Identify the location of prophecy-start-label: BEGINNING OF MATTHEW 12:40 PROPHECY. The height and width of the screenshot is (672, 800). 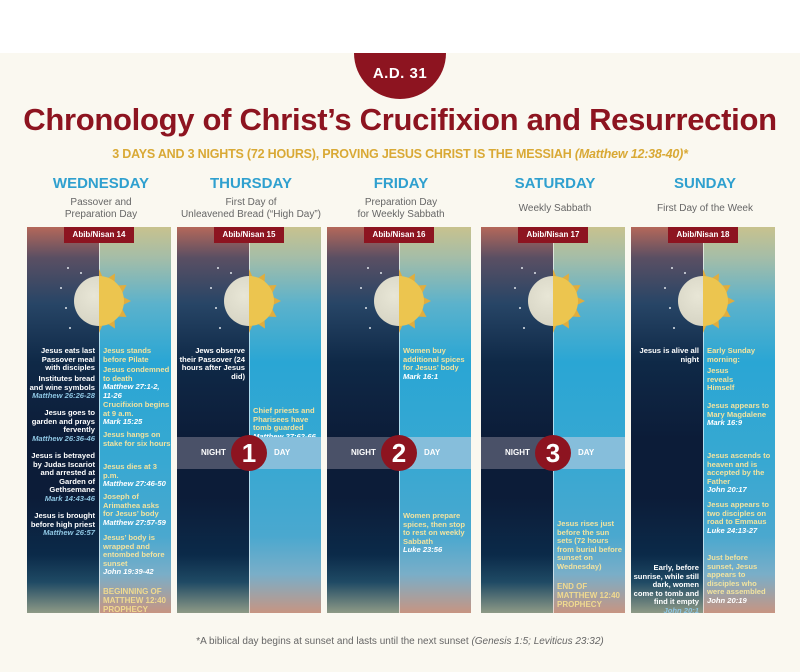
(134, 600).